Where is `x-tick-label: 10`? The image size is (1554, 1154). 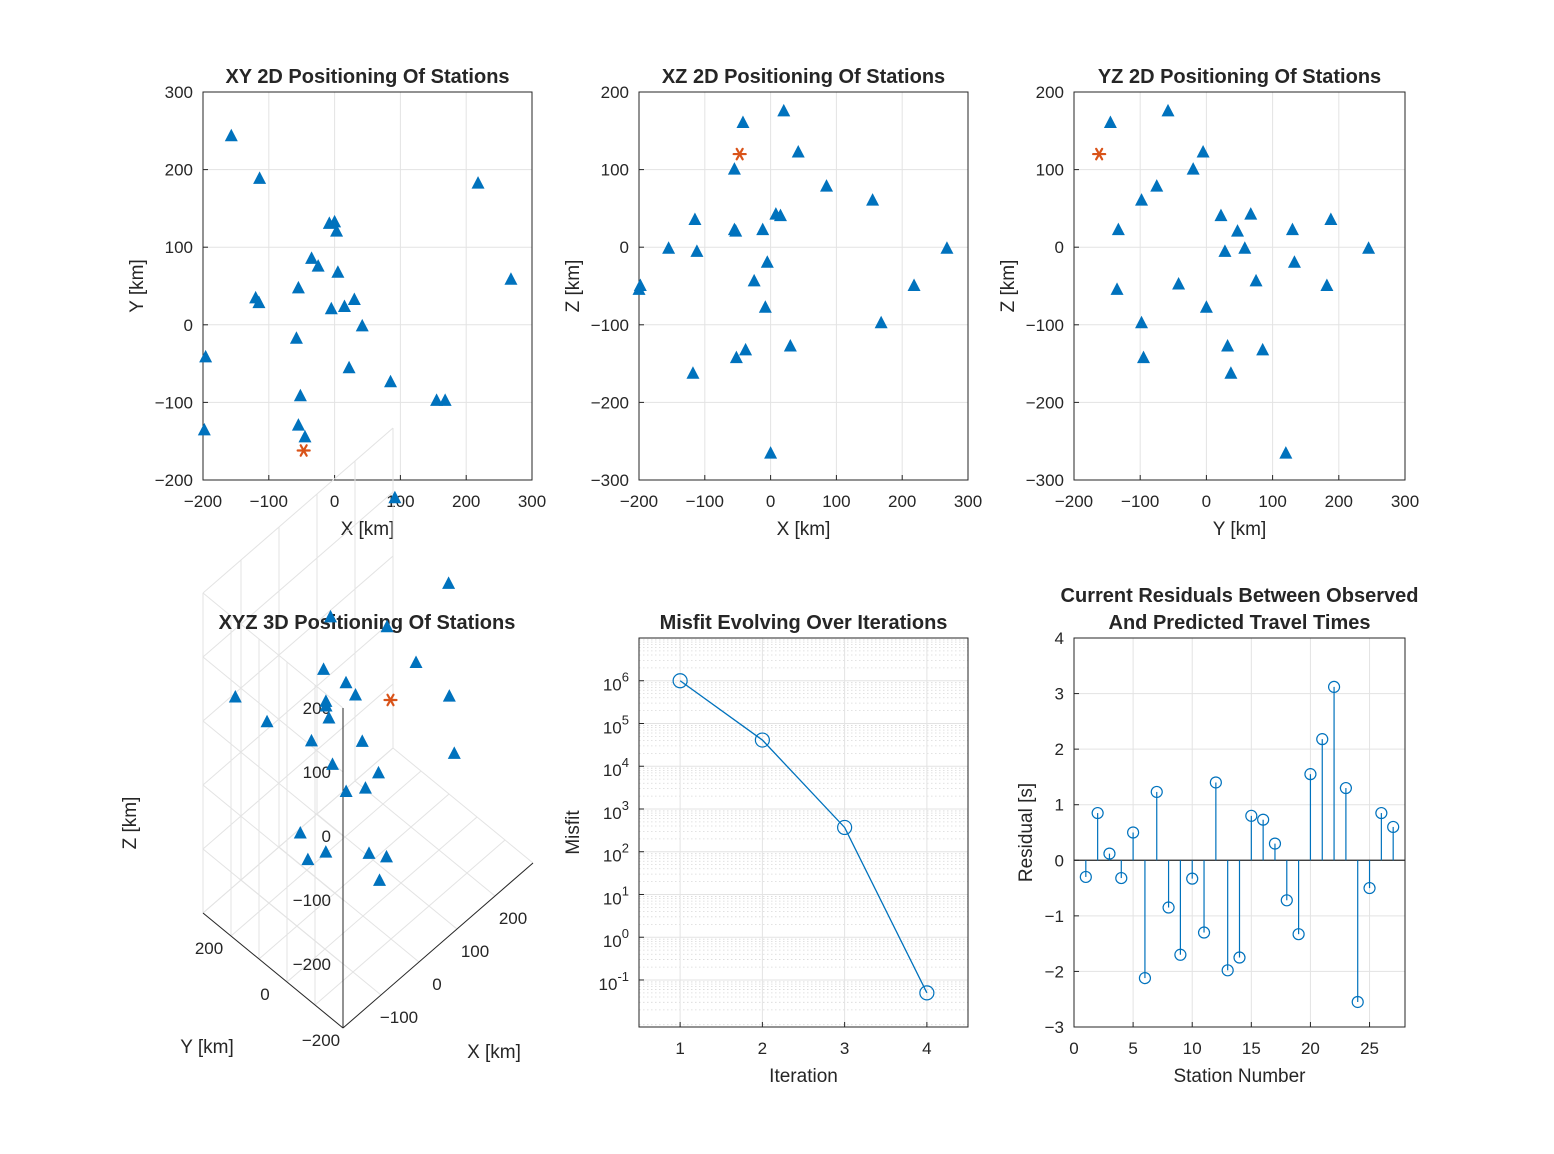 x-tick-label: 10 is located at coordinates (1192, 1048).